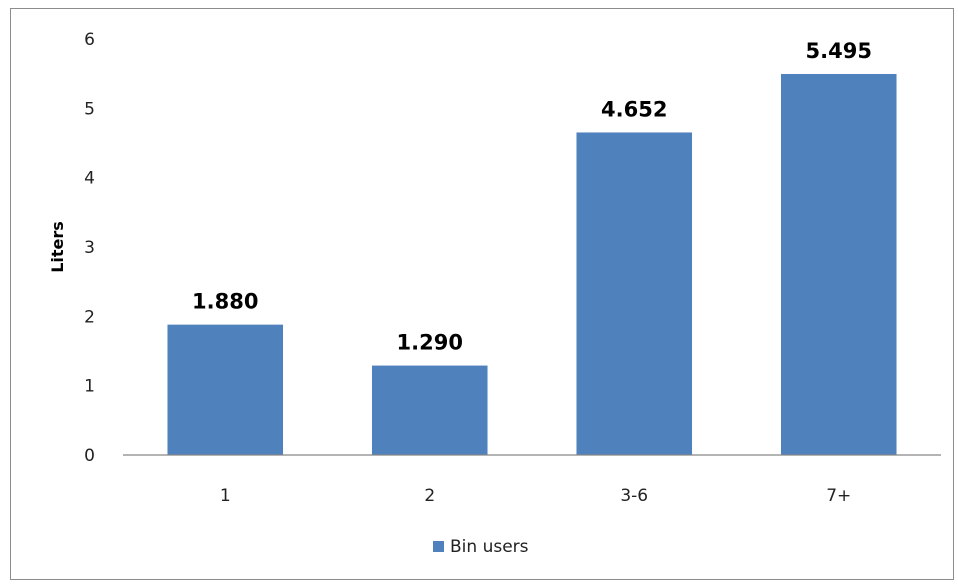  What do you see at coordinates (430, 343) in the screenshot?
I see `data-label: 1.290` at bounding box center [430, 343].